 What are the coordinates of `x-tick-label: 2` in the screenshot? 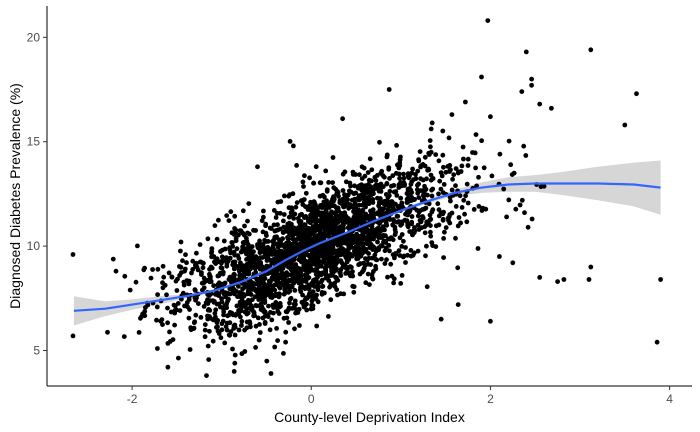 It's located at (490, 399).